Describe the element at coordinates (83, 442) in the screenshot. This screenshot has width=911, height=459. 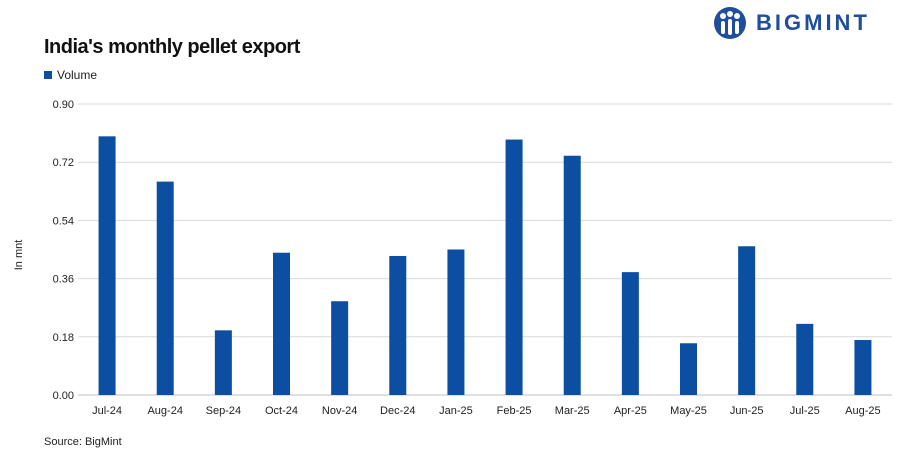
I see `source-note: Source: BigMint` at that location.